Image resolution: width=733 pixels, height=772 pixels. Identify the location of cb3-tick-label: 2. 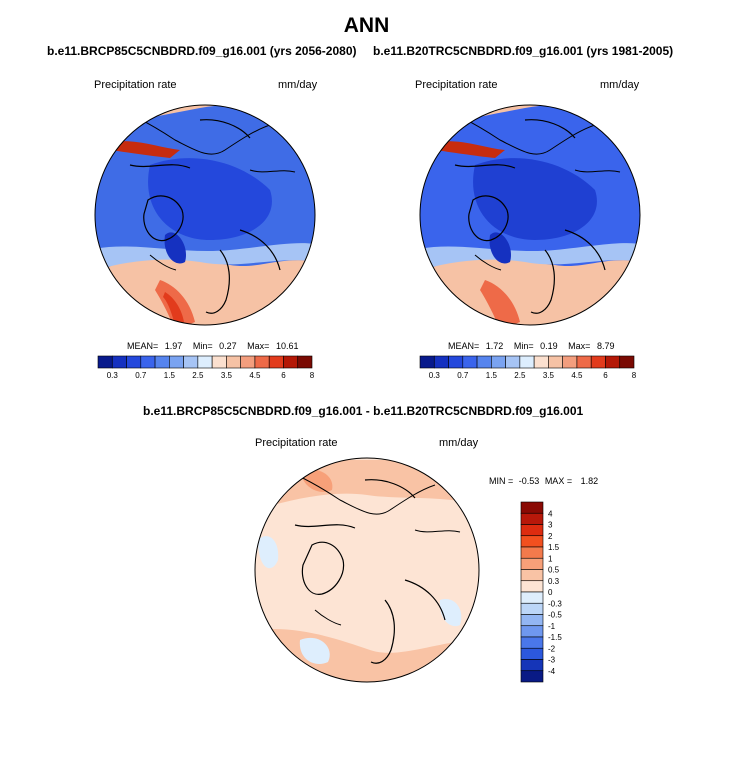
(550, 536).